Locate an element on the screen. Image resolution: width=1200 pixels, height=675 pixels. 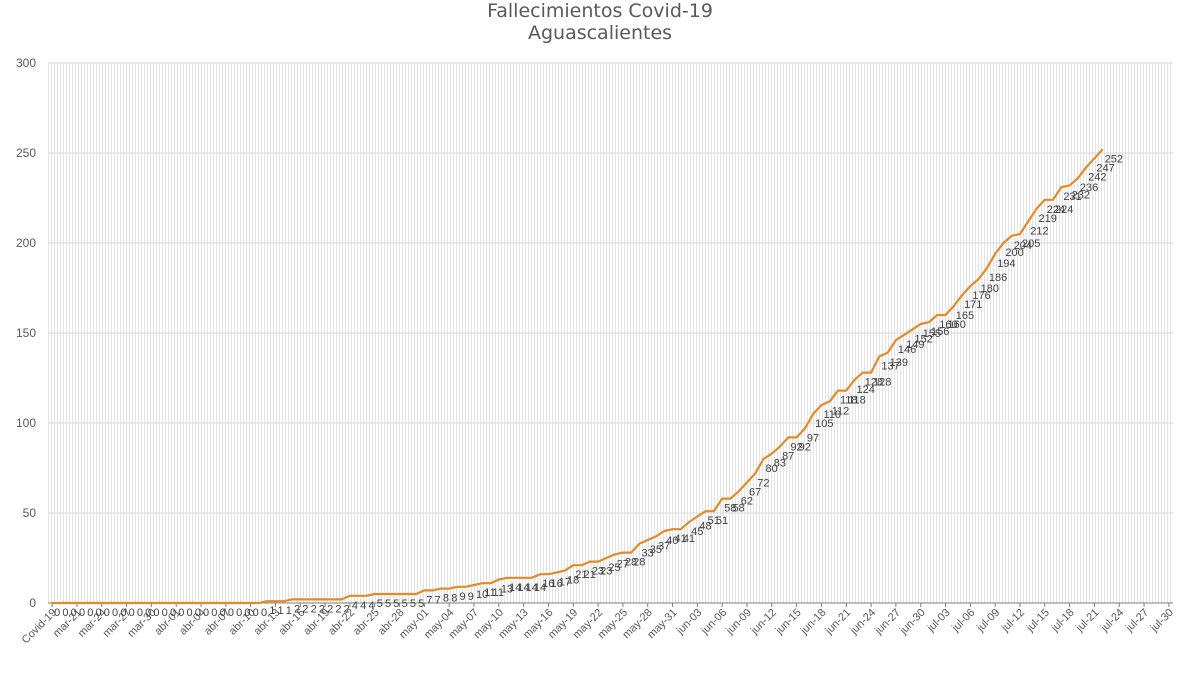
data-label: 137 is located at coordinates (890, 366).